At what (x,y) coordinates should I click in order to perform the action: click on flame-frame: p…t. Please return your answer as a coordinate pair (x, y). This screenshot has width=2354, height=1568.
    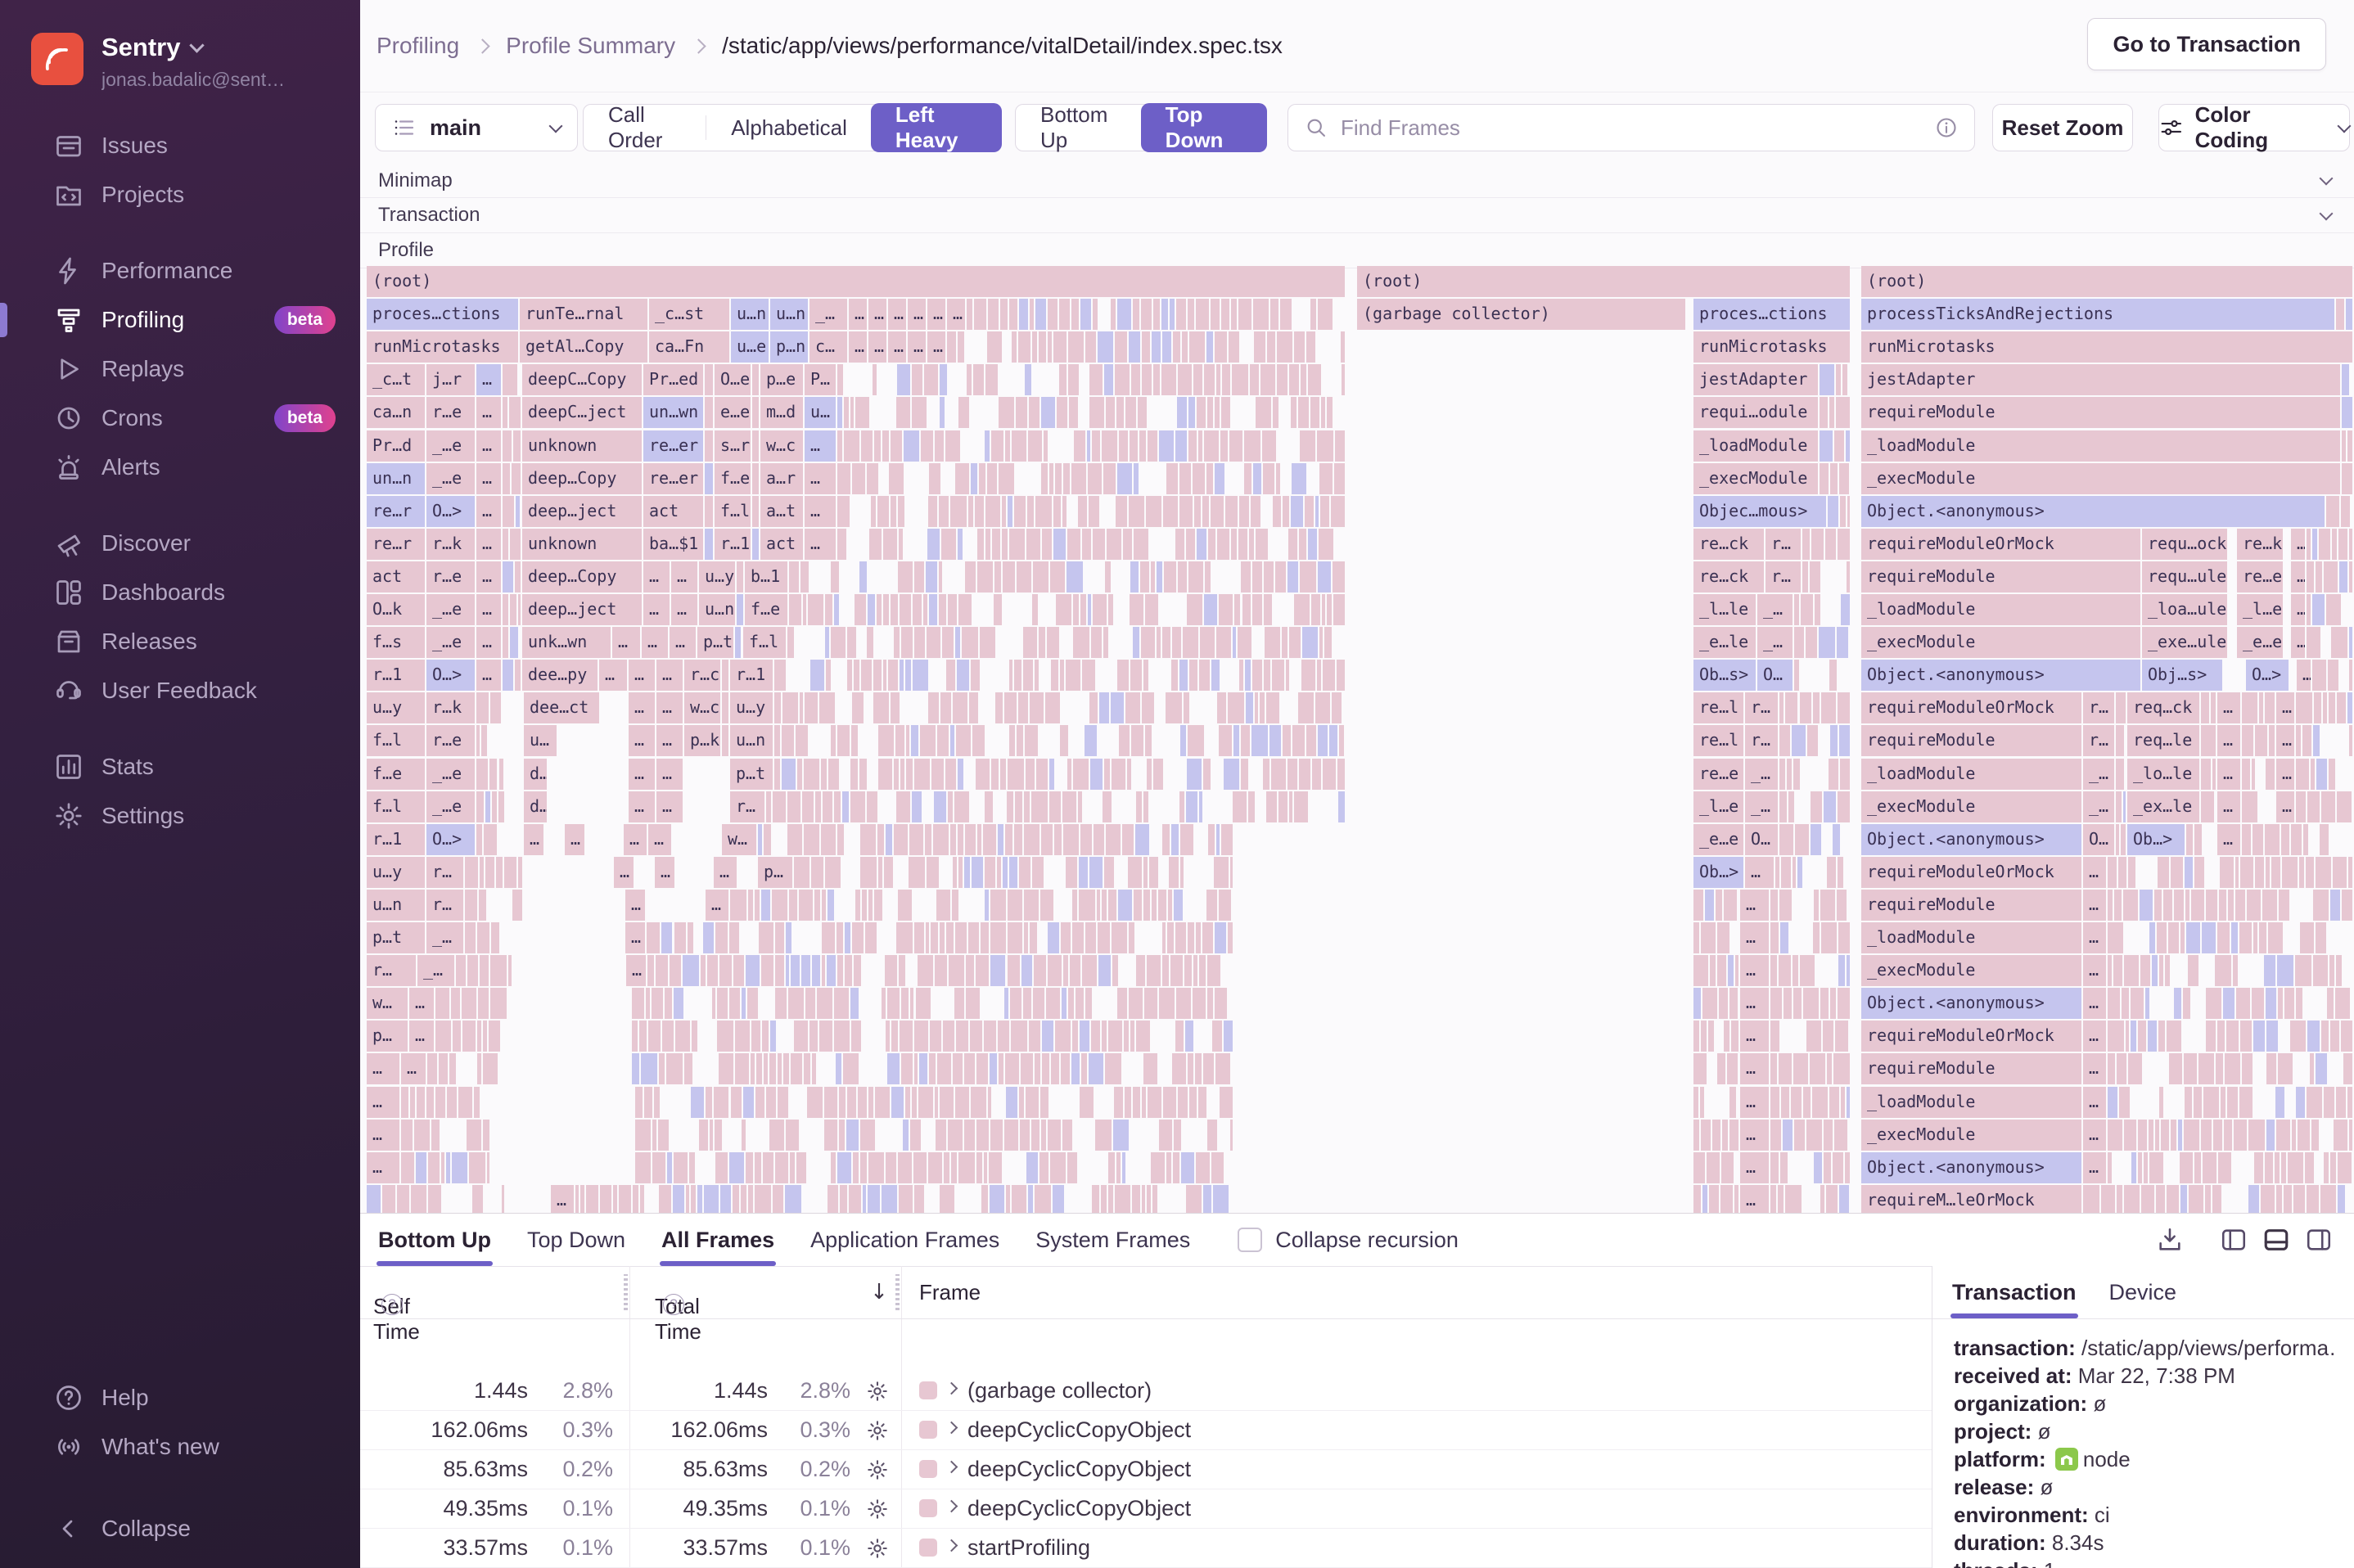
    Looking at the image, I should click on (751, 774).